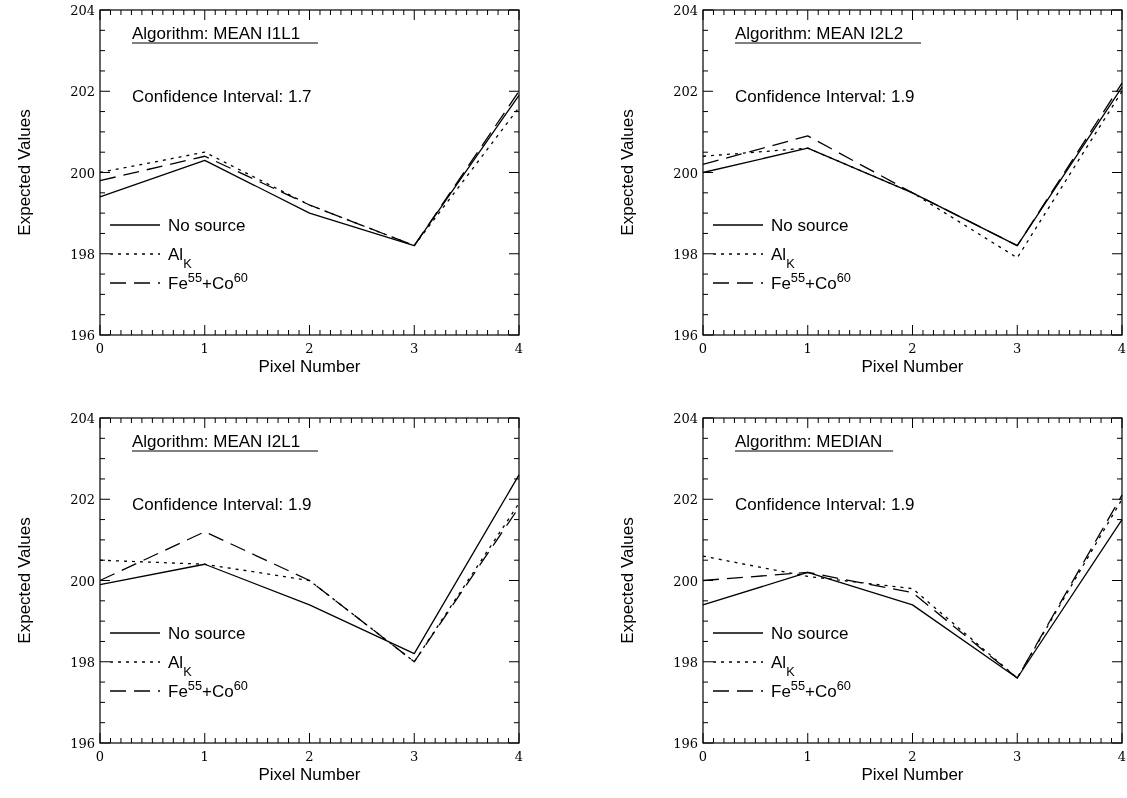  What do you see at coordinates (809, 441) in the screenshot?
I see `text: Algorithm: MEDIAN` at bounding box center [809, 441].